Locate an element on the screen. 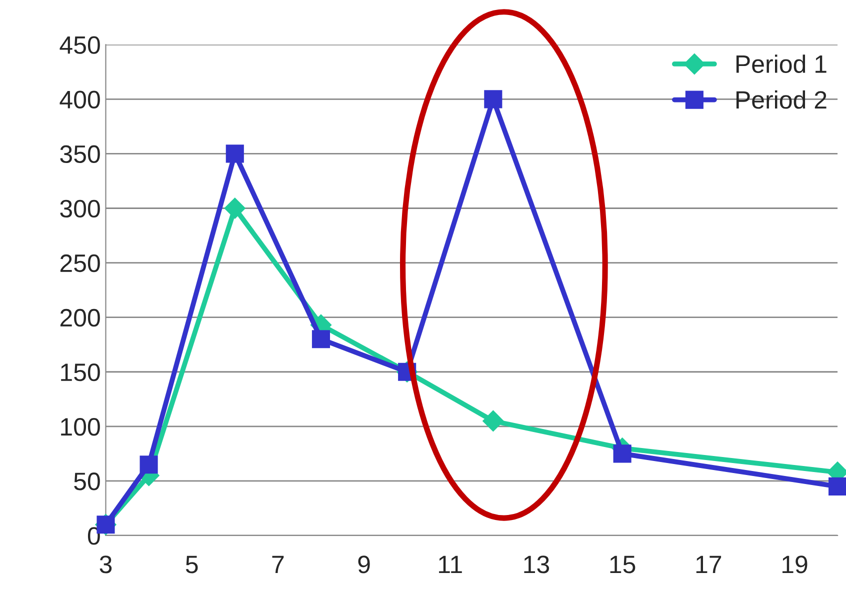 Image resolution: width=846 pixels, height=595 pixels. y-tick-label: 200 is located at coordinates (80, 317).